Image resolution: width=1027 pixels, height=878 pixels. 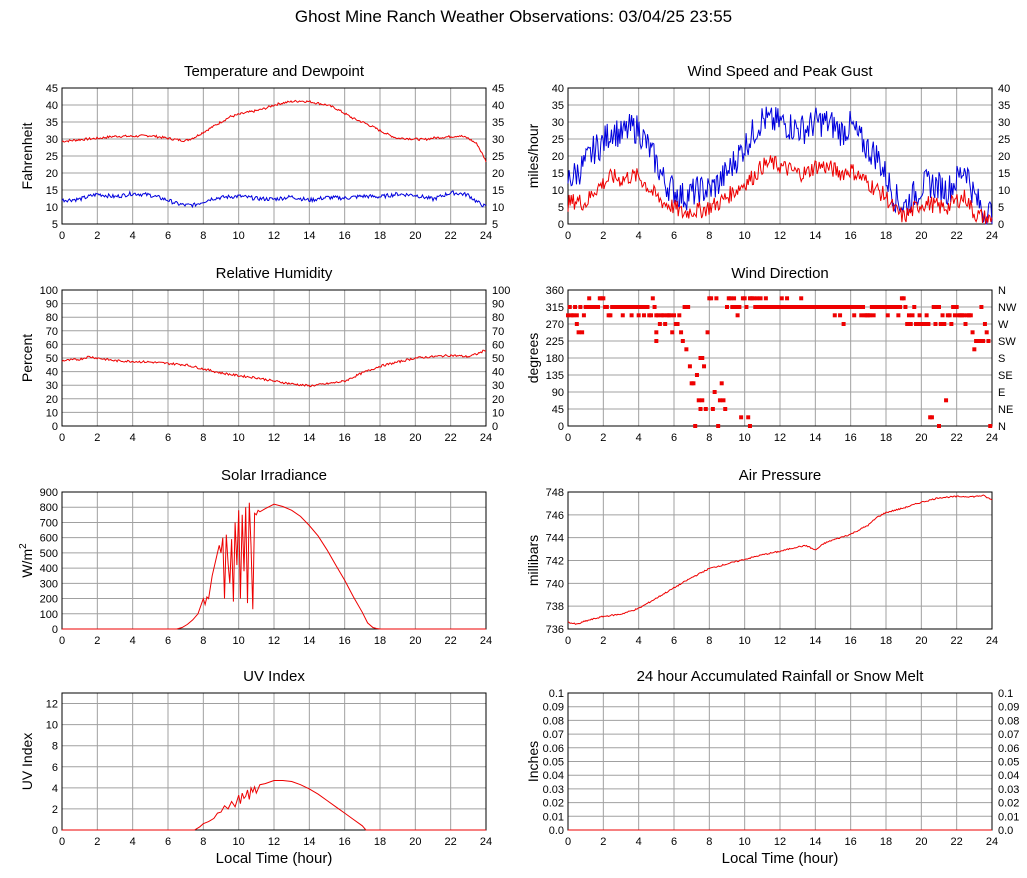 What do you see at coordinates (533, 155) in the screenshot?
I see `y-axis-label: miles/hour` at bounding box center [533, 155].